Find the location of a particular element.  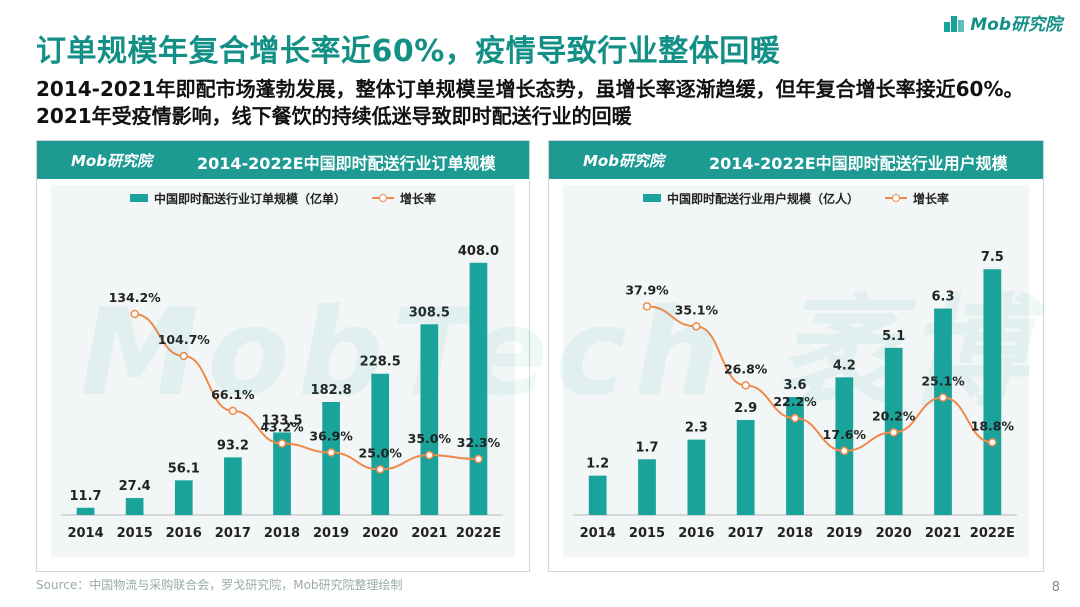

bar-value-label: 93.2 is located at coordinates (233, 445).